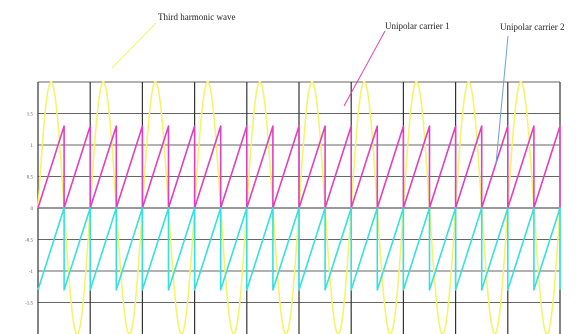 The image size is (577, 334). What do you see at coordinates (417, 26) in the screenshot?
I see `unipolar-carrier-1-label: Unipolar carrier 1` at bounding box center [417, 26].